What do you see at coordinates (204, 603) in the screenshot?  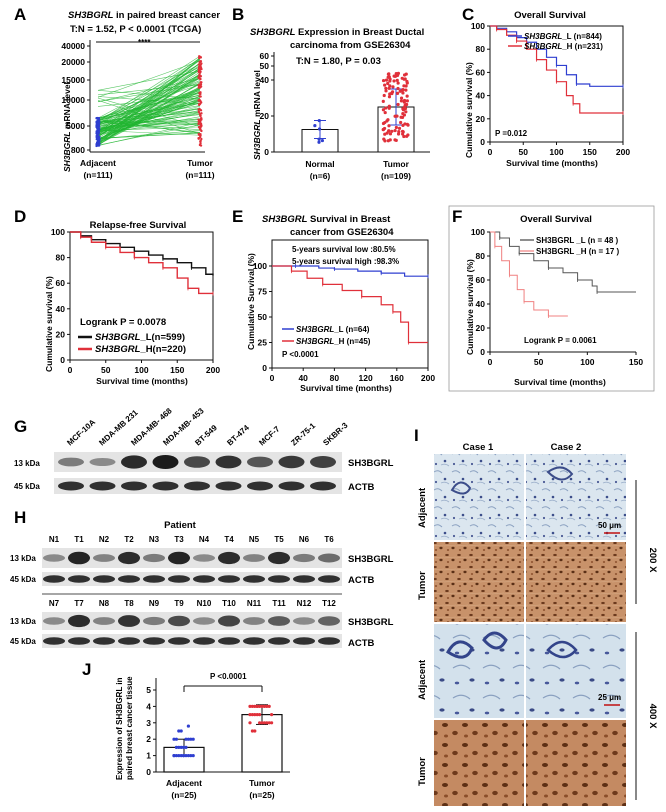 I see `lane-label: N10` at bounding box center [204, 603].